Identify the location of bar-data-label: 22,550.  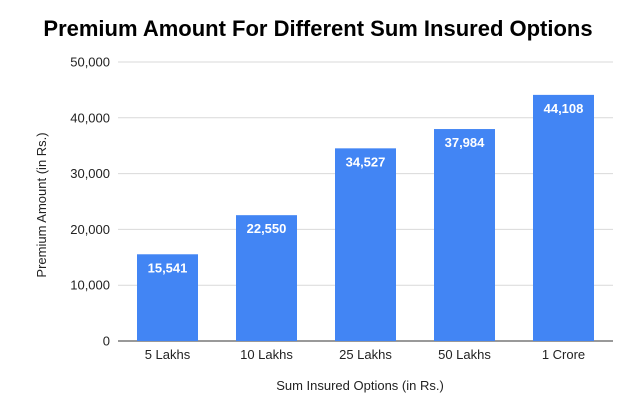
(267, 228).